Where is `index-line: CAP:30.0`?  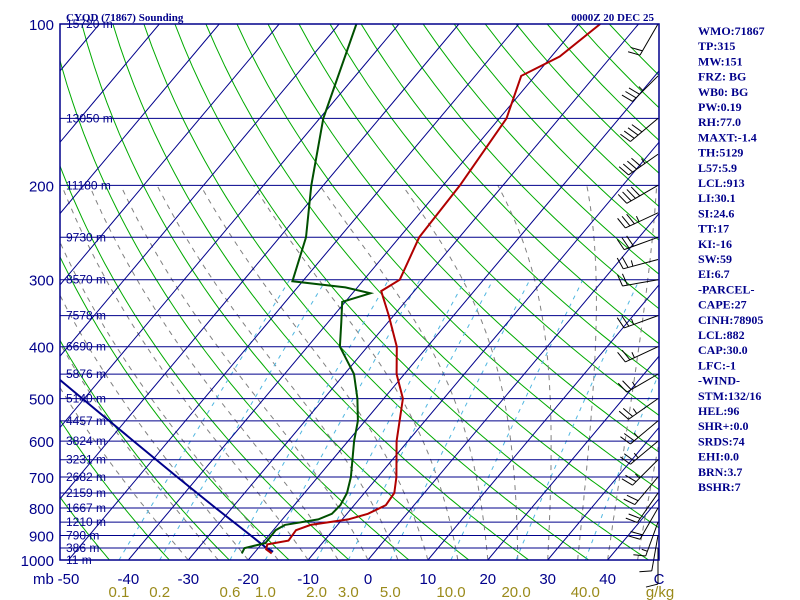 index-line: CAP:30.0 is located at coordinates (723, 350).